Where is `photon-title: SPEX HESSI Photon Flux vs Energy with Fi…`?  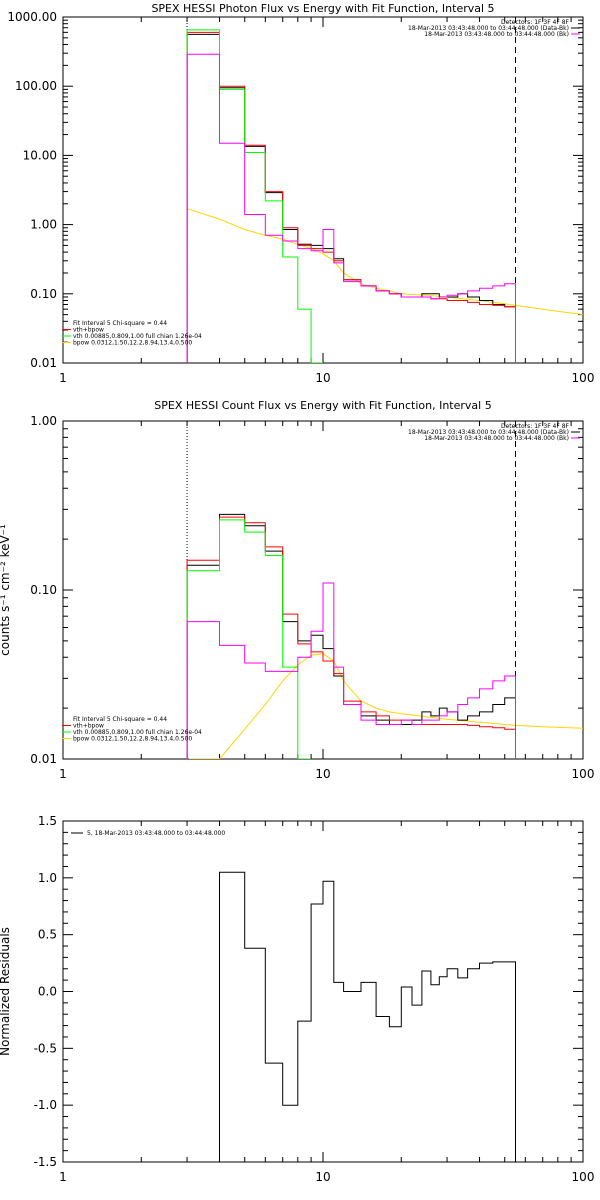 photon-title: SPEX HESSI Photon Flux vs Energy with Fi… is located at coordinates (322, 8).